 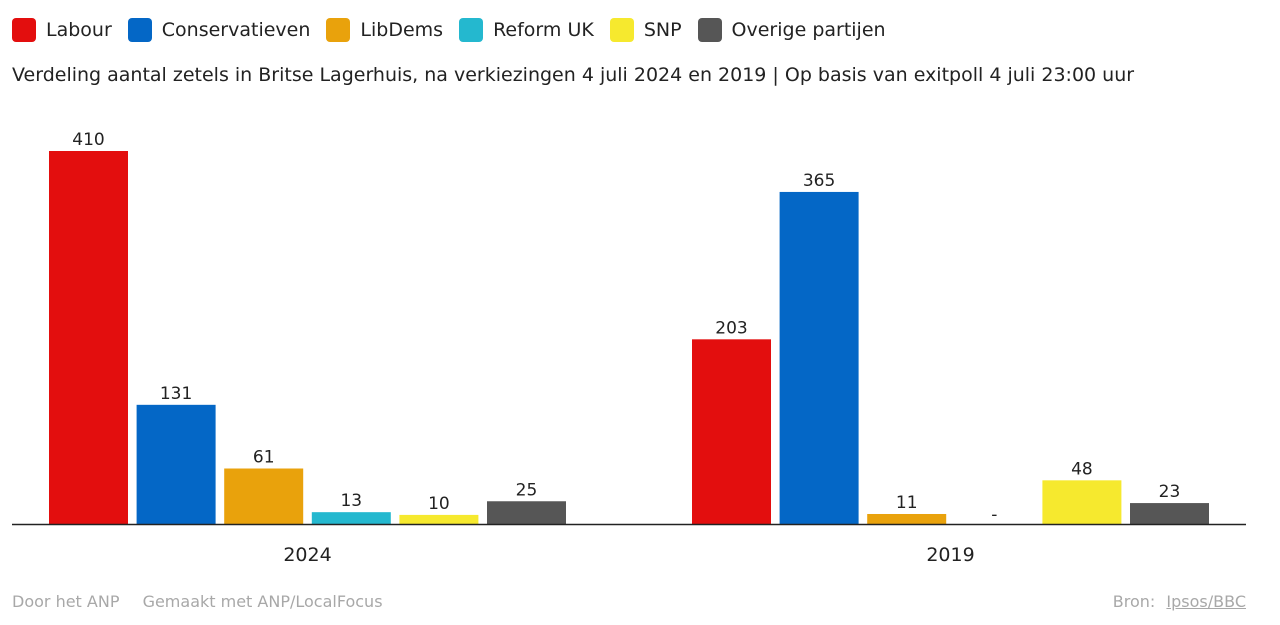 I want to click on data-label-conservatieven-2024: 131, so click(x=176, y=394).